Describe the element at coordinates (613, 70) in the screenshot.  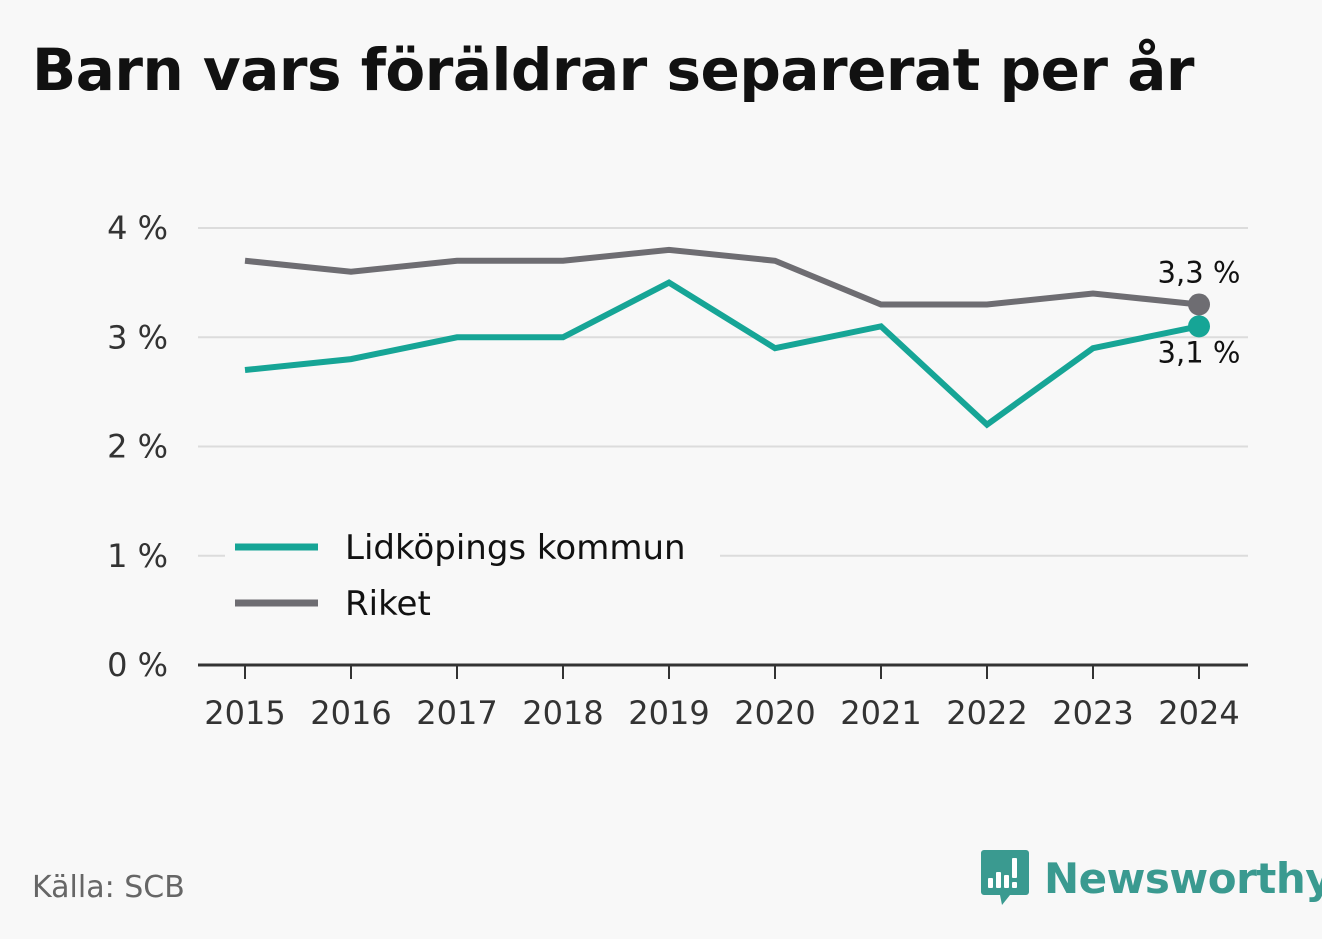
I see `chart-title: Barn vars föräldrar separerat per år` at that location.